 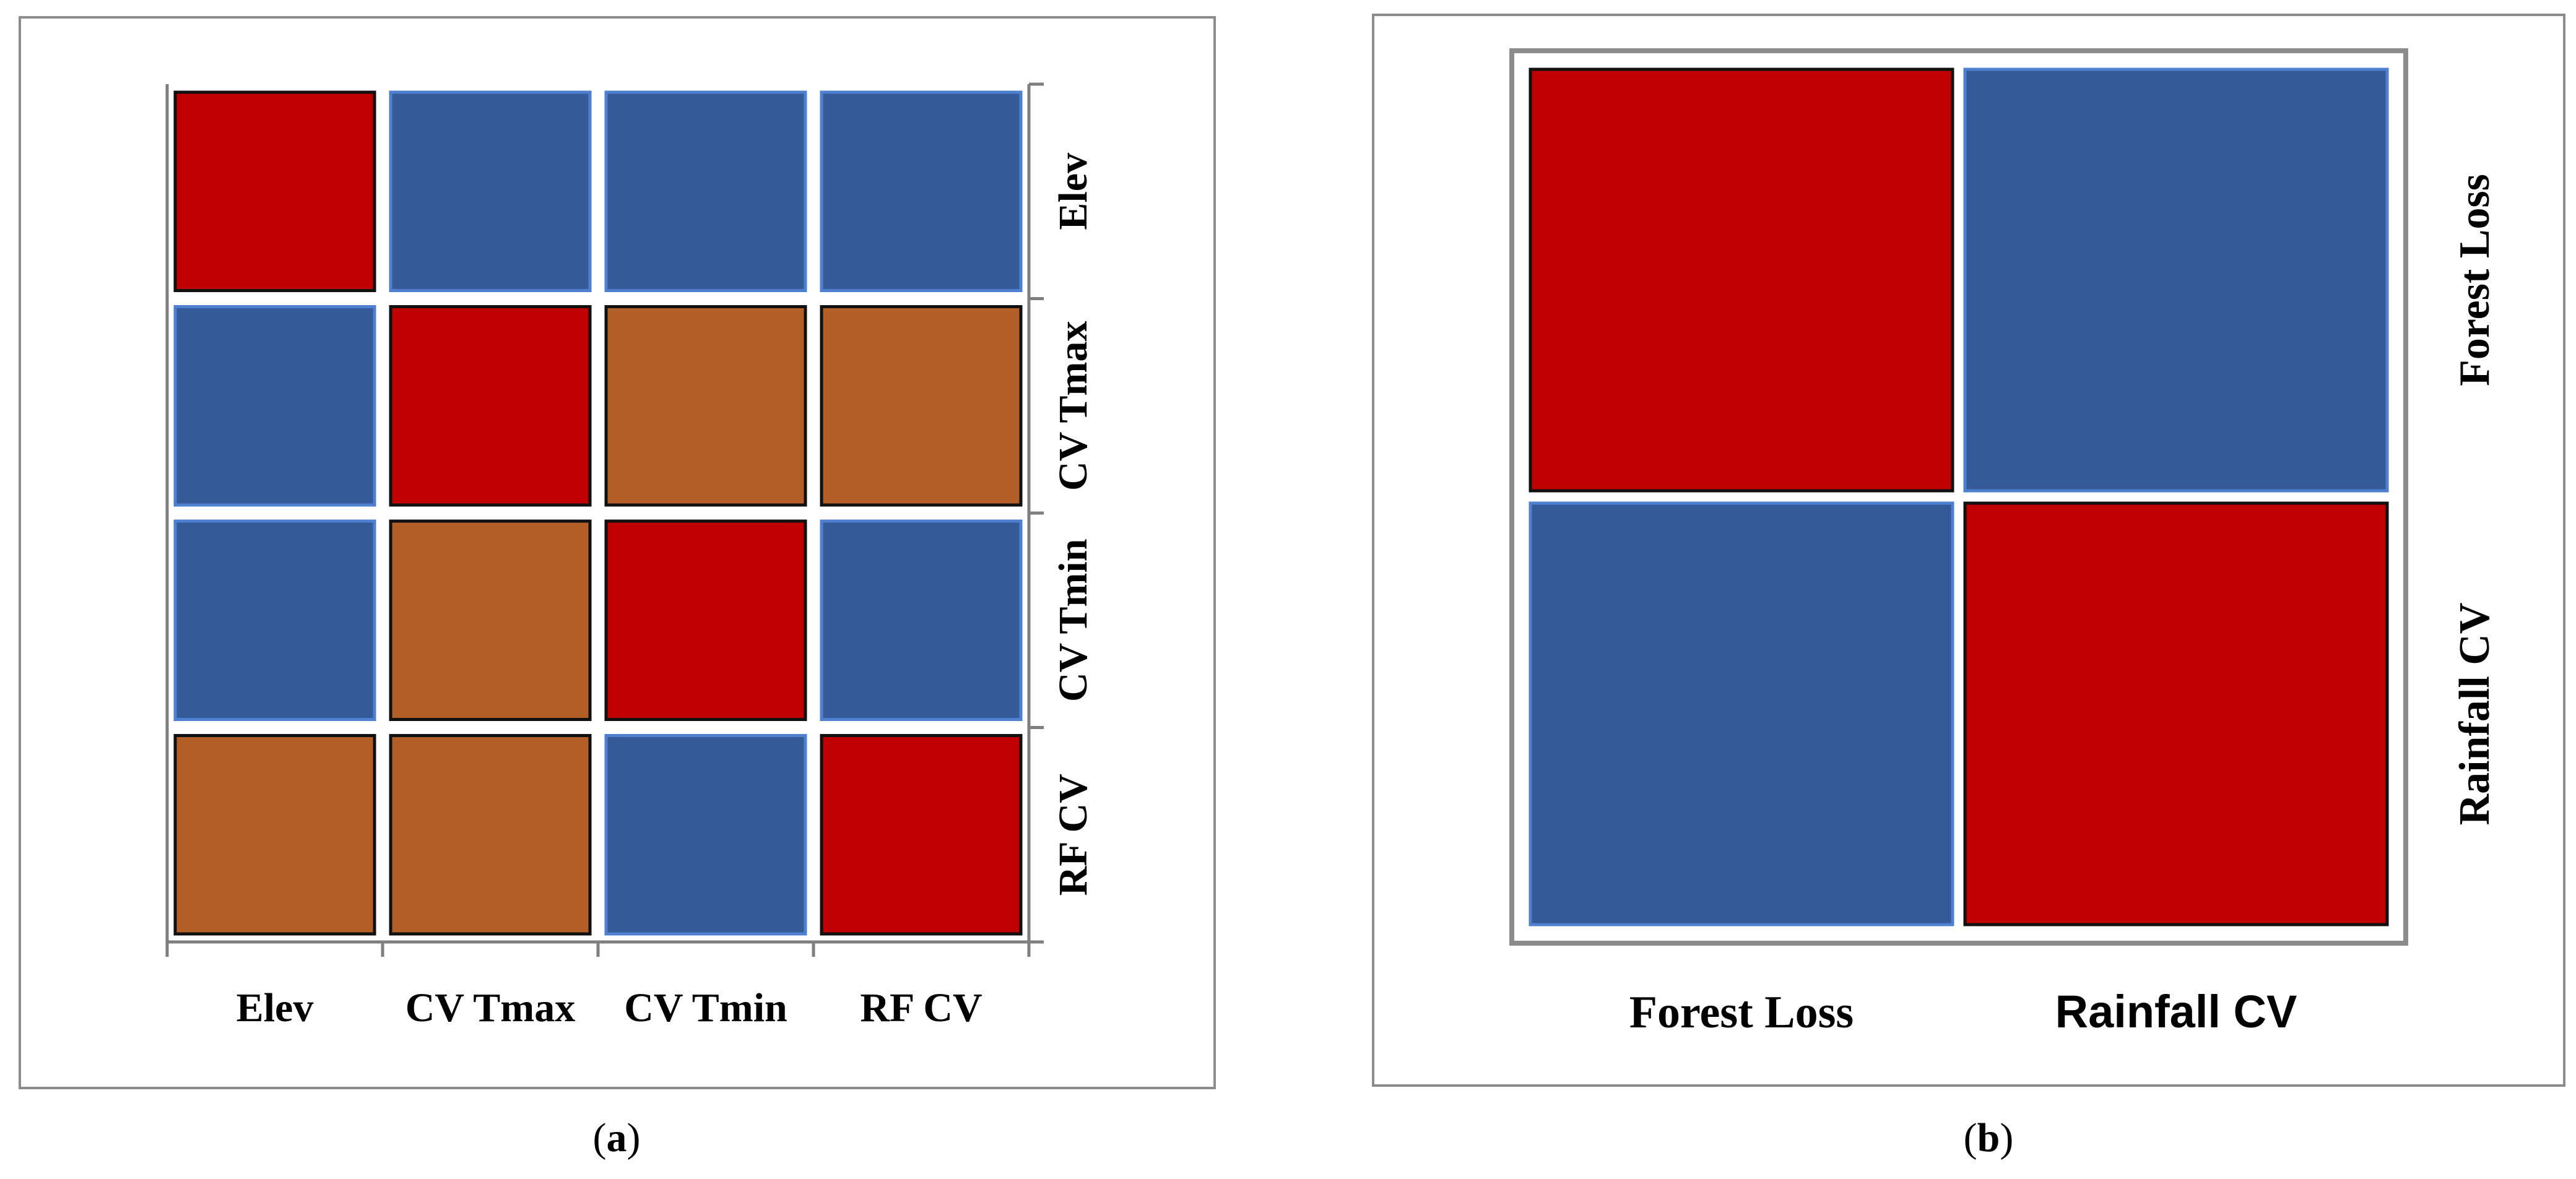 What do you see at coordinates (490, 406) in the screenshot?
I see `cell-cv-tmax-cv-tmax` at bounding box center [490, 406].